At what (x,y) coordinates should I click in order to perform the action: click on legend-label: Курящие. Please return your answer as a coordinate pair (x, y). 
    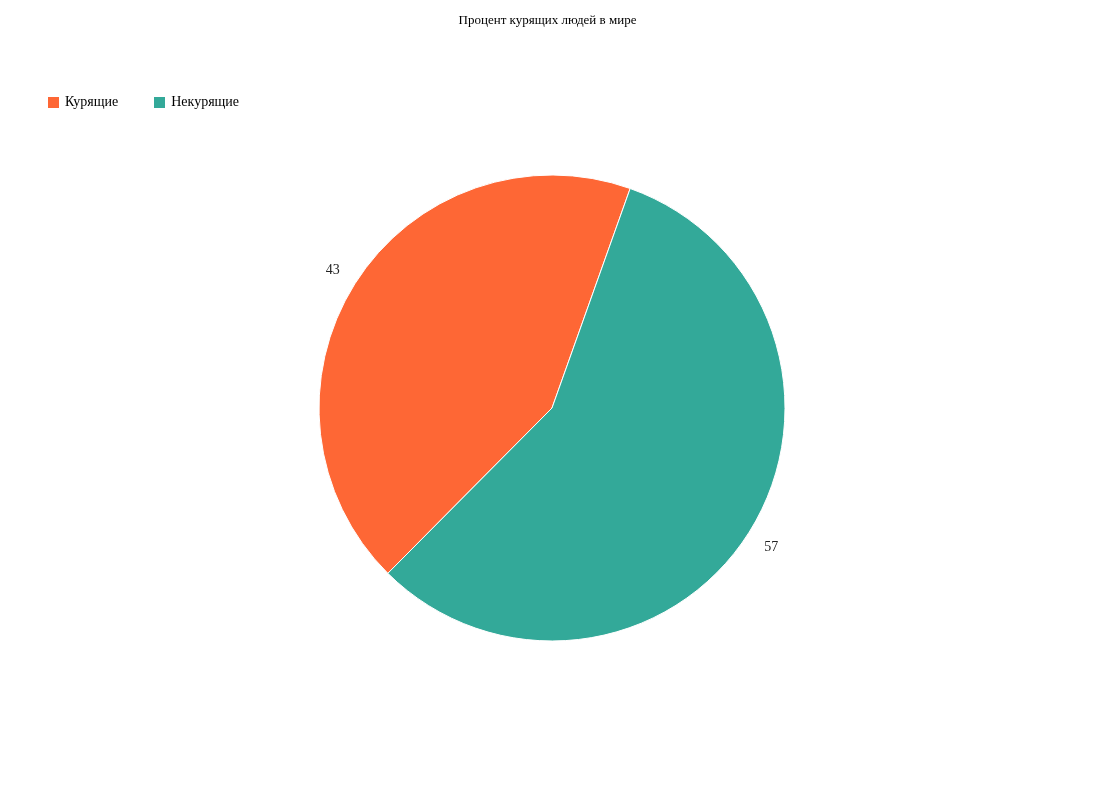
    Looking at the image, I should click on (92, 102).